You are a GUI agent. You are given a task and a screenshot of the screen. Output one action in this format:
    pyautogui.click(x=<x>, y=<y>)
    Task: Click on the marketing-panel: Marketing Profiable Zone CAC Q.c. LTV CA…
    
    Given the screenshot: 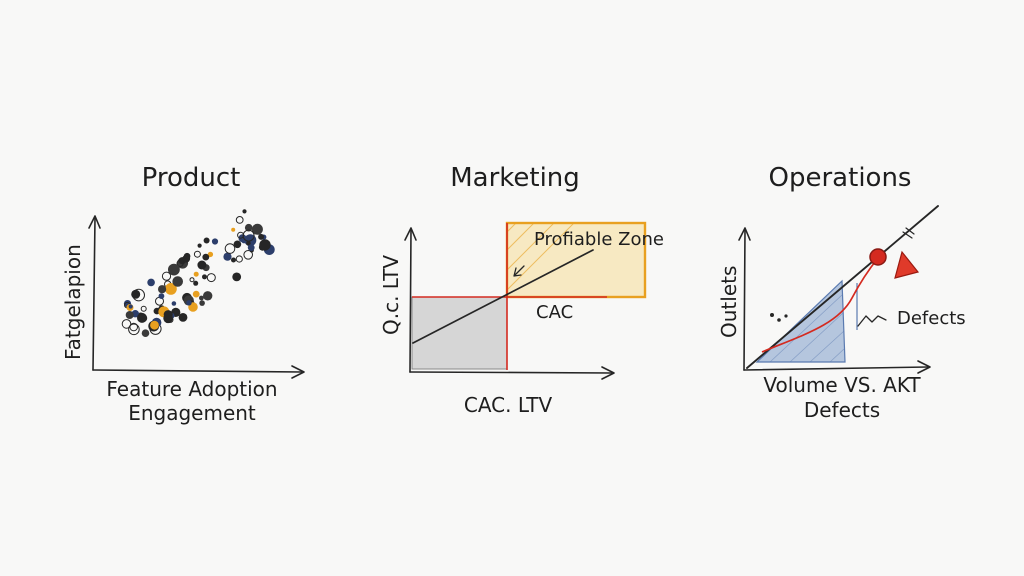 What is the action you would take?
    pyautogui.click(x=521, y=290)
    